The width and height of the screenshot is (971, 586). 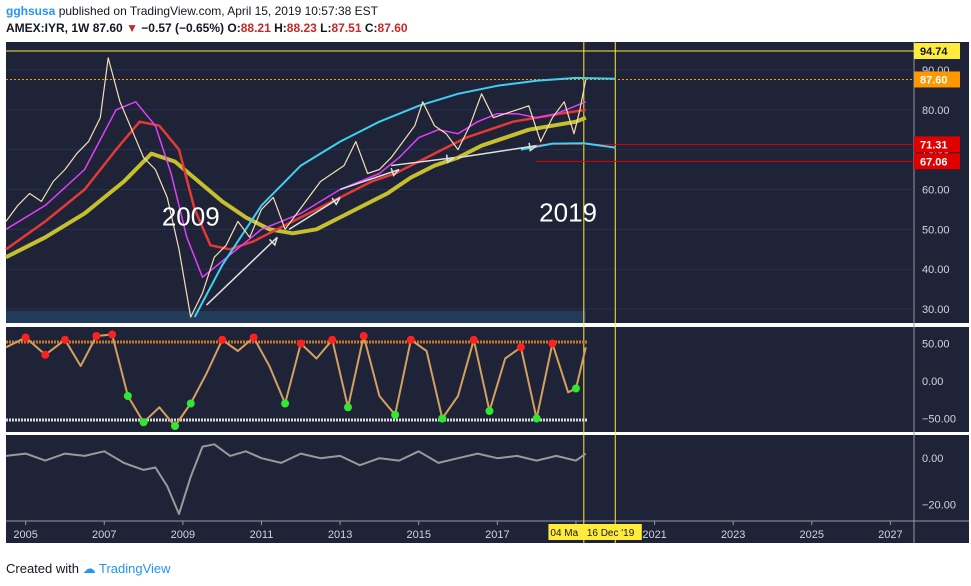 I want to click on series-arc-lower, so click(x=568, y=146).